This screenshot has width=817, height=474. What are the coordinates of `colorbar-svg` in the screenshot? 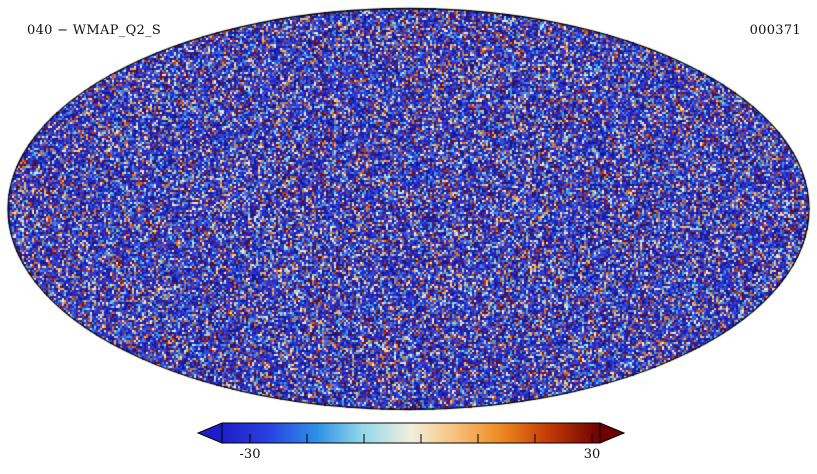 It's located at (411, 433).